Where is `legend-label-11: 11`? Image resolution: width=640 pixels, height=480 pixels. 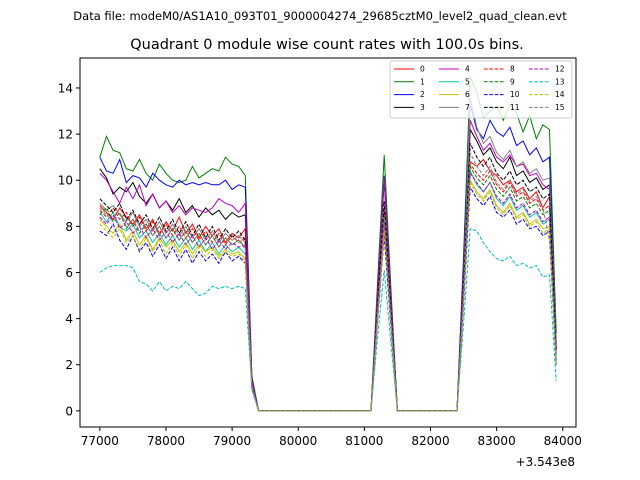 legend-label-11: 11 is located at coordinates (515, 107).